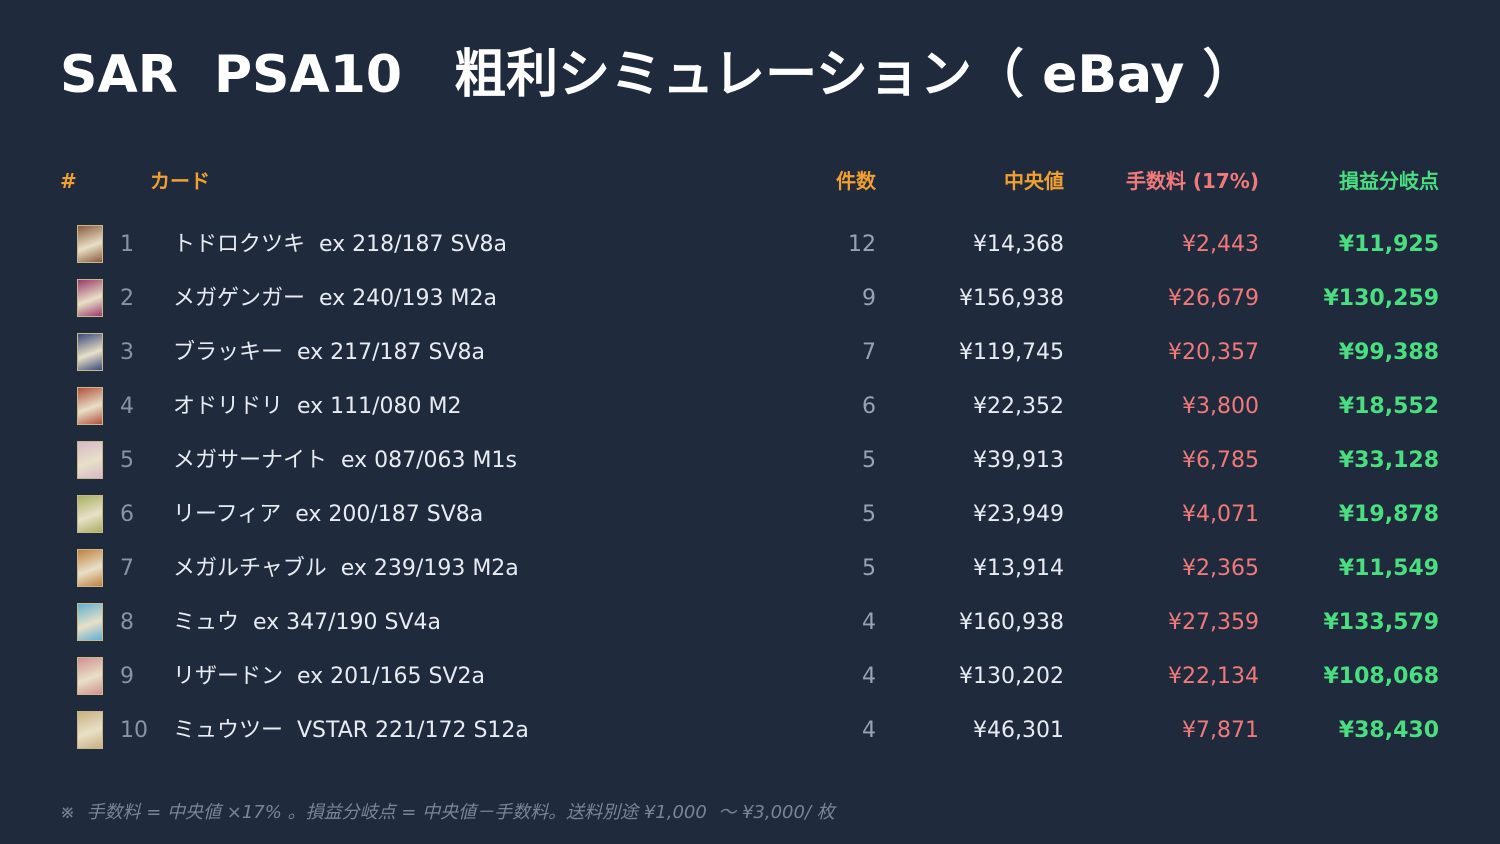  I want to click on rank: 5, so click(127, 460).